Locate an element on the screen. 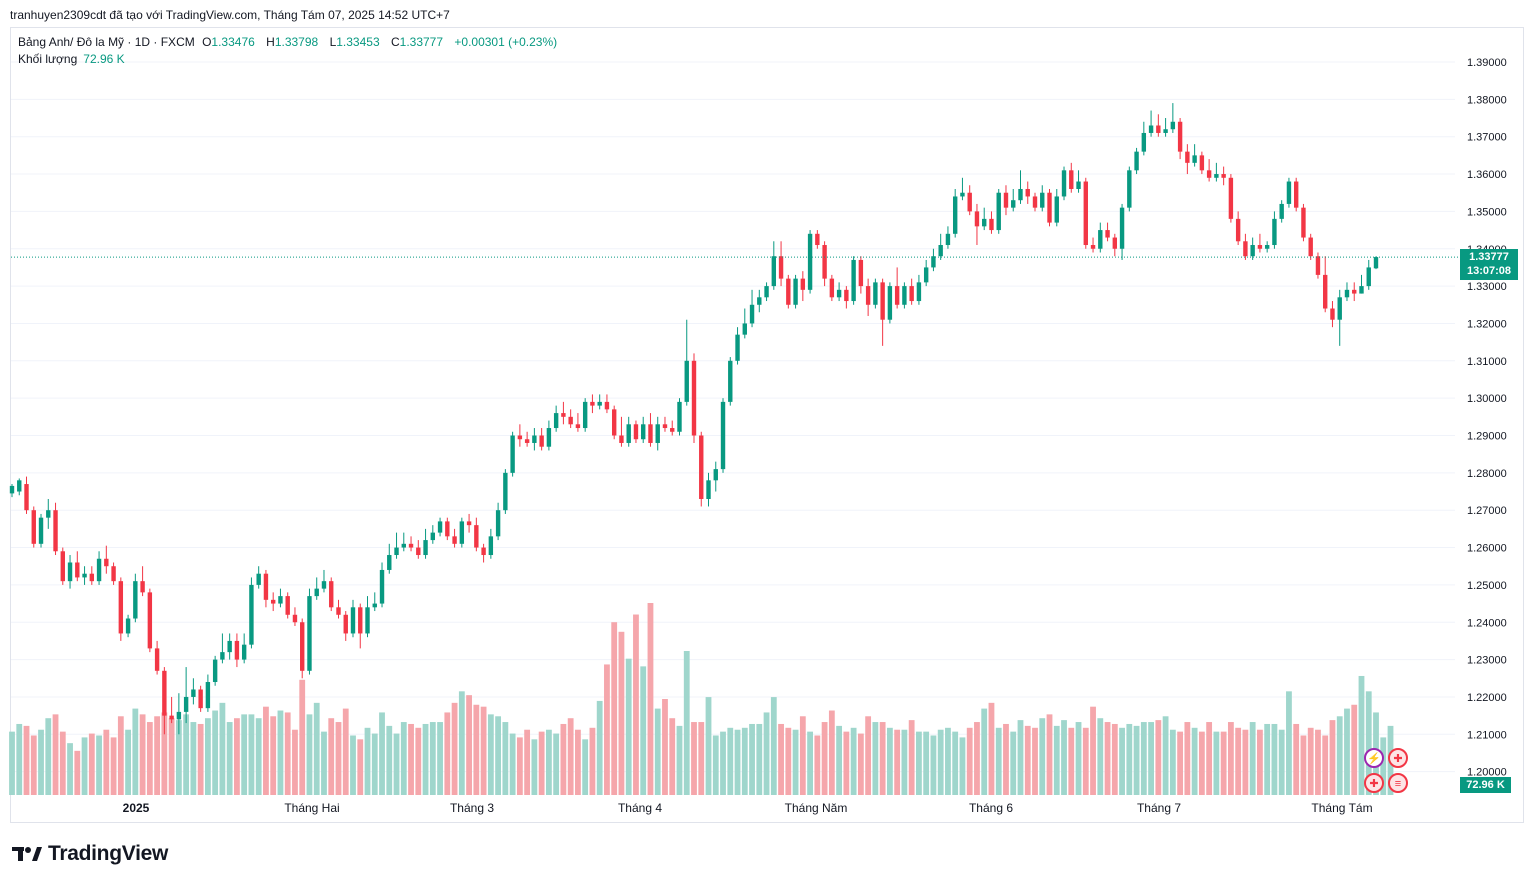 Image resolution: width=1534 pixels, height=883 pixels. y-tick-label: 1.21000 is located at coordinates (1487, 735).